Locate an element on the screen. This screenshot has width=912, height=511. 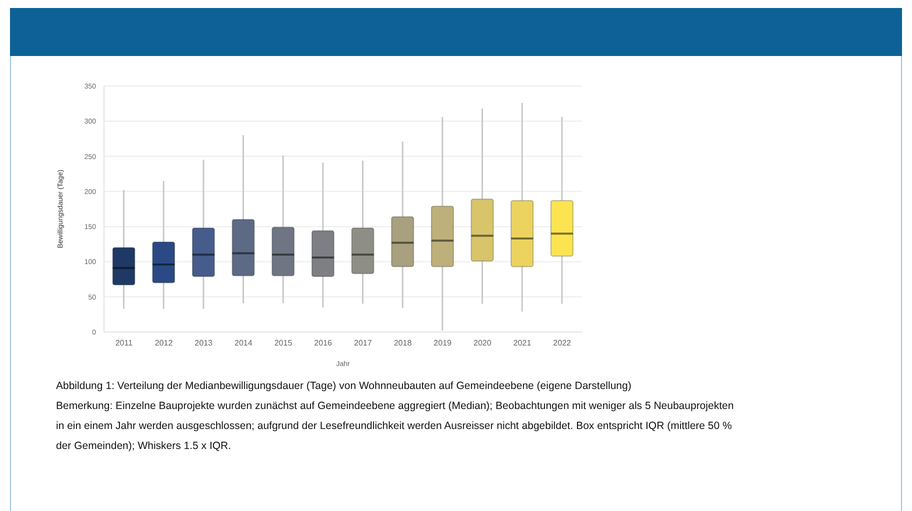
x-tick-label: 2016 is located at coordinates (323, 343).